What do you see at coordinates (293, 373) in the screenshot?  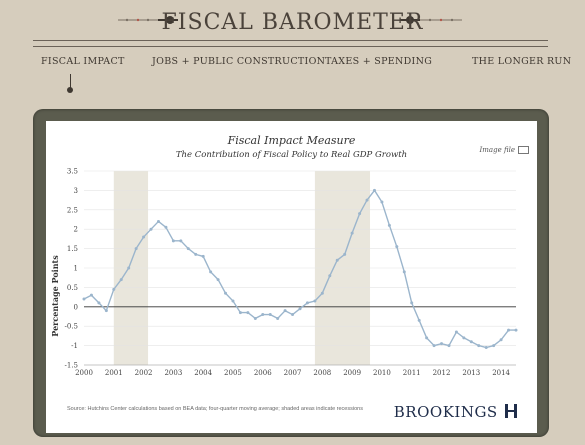 I see `x-tick-label: 2007` at bounding box center [293, 373].